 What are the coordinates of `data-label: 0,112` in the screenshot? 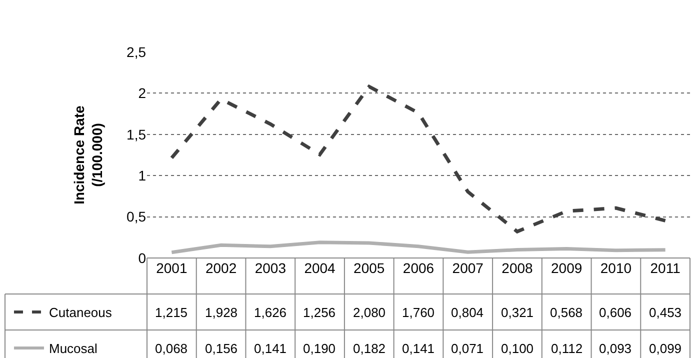 It's located at (567, 348).